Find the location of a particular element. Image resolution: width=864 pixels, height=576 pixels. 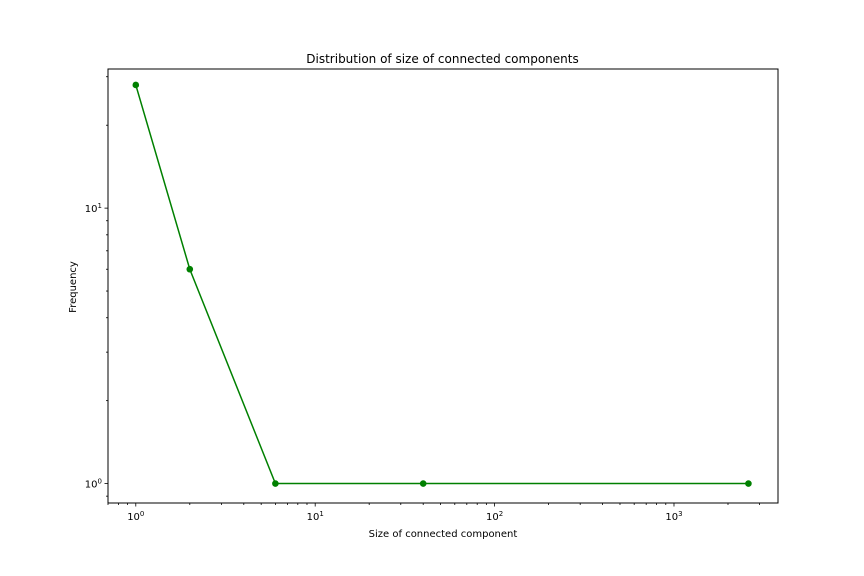

x-tick-label: 10¹ is located at coordinates (315, 516).